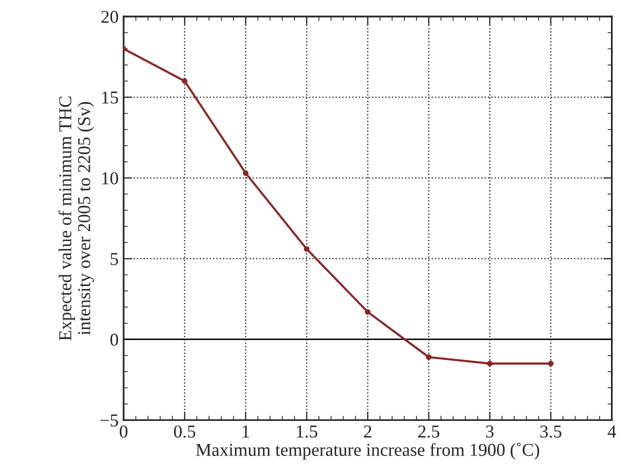 Image resolution: width=618 pixels, height=472 pixels. Describe the element at coordinates (307, 432) in the screenshot. I see `x-tick-label: 1.5` at that location.